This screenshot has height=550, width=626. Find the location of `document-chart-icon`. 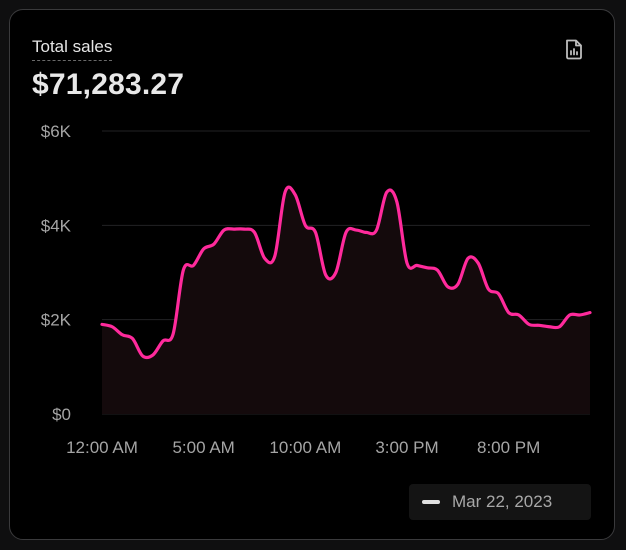

document-chart-icon is located at coordinates (574, 49).